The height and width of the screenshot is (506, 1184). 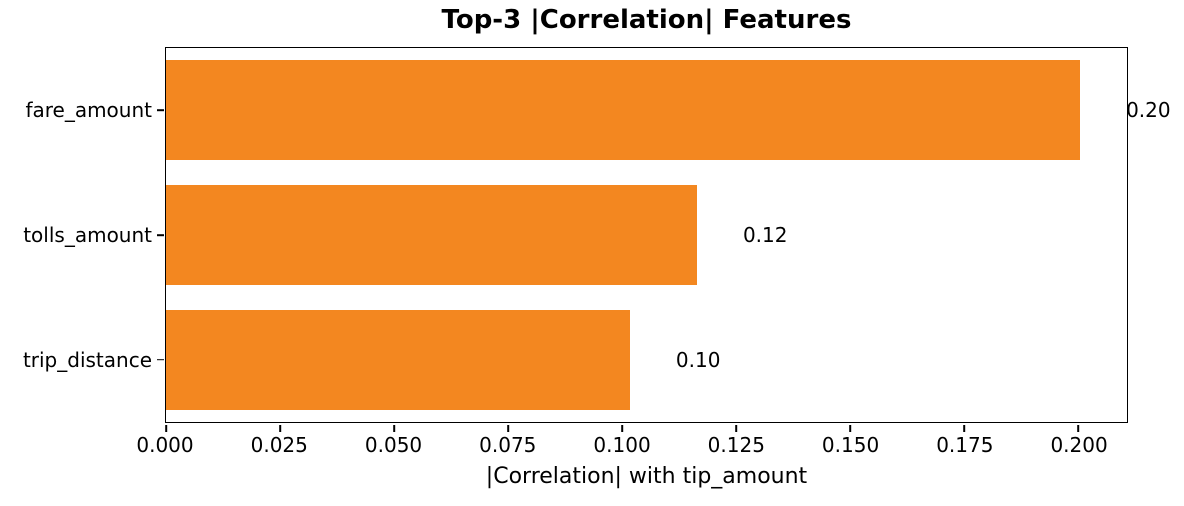 I want to click on x-tick-label: 0.050, so click(x=393, y=445).